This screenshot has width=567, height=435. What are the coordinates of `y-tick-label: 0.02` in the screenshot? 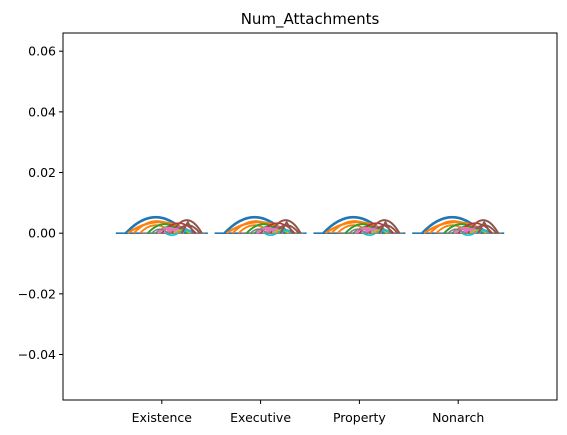 It's located at (42, 172).